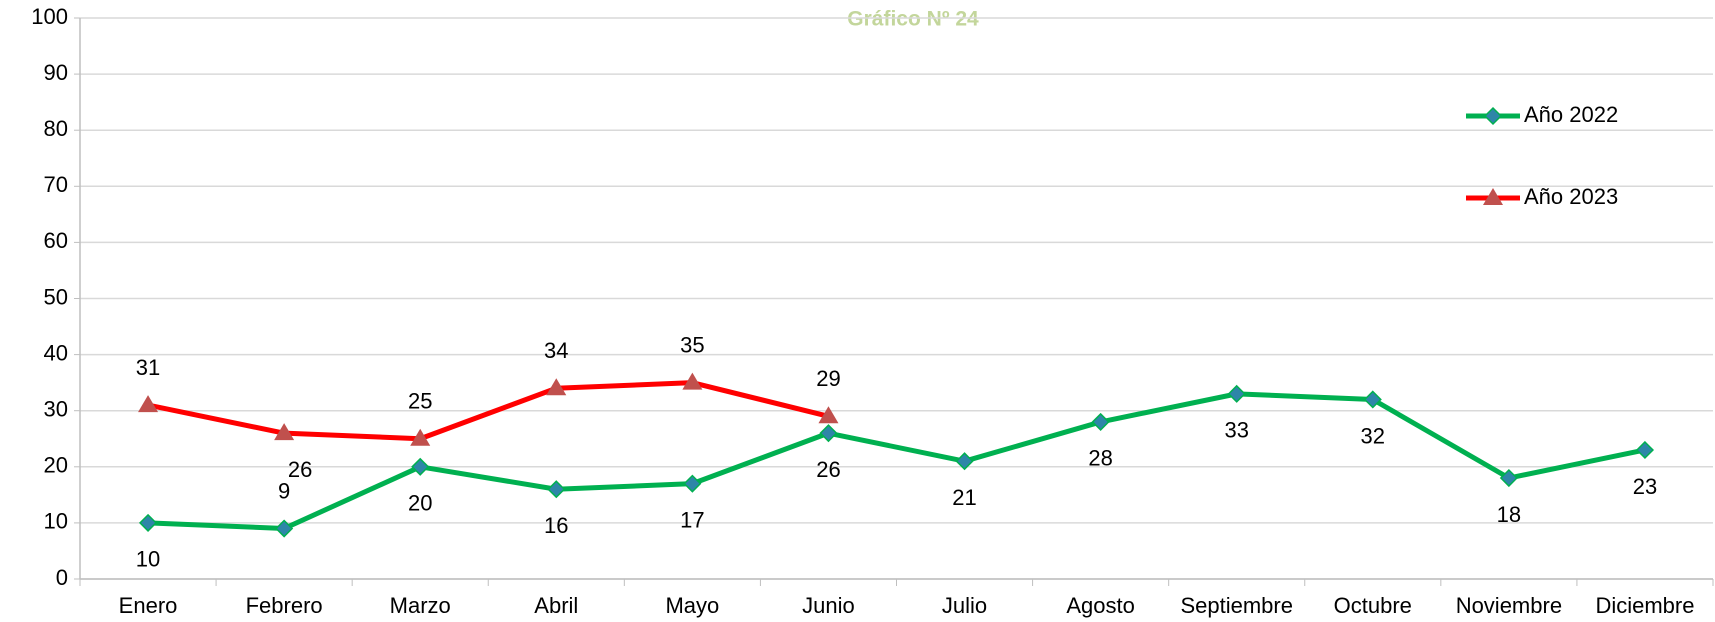  Describe the element at coordinates (49, 16) in the screenshot. I see `y-tick-label: 100` at that location.